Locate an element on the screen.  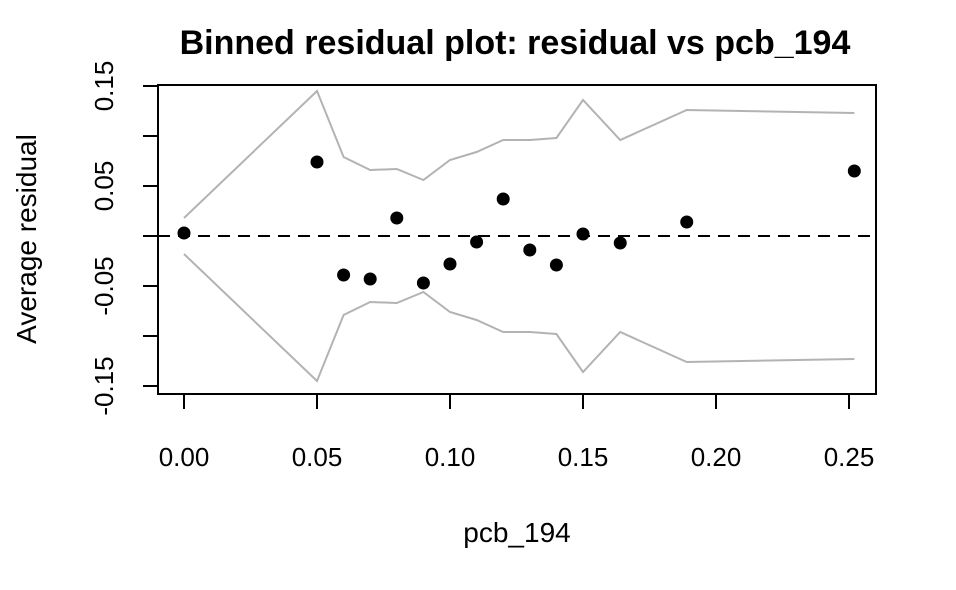
x-tick-label: 0.00 is located at coordinates (184, 457).